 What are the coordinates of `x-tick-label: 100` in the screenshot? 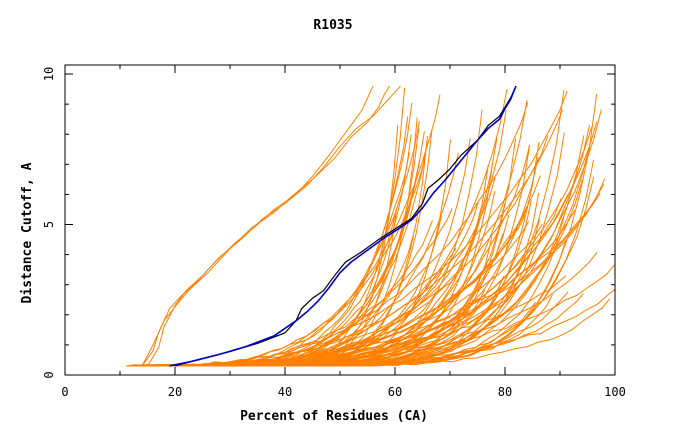 It's located at (615, 392).